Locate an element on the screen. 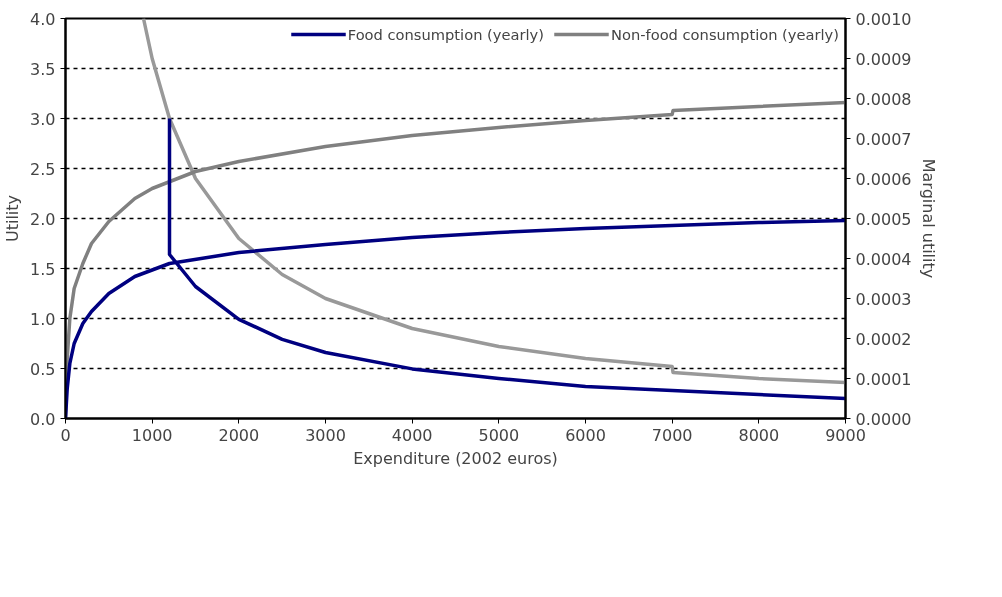 The width and height of the screenshot is (1002, 597). y-tick-label: 1.5 is located at coordinates (43, 269).